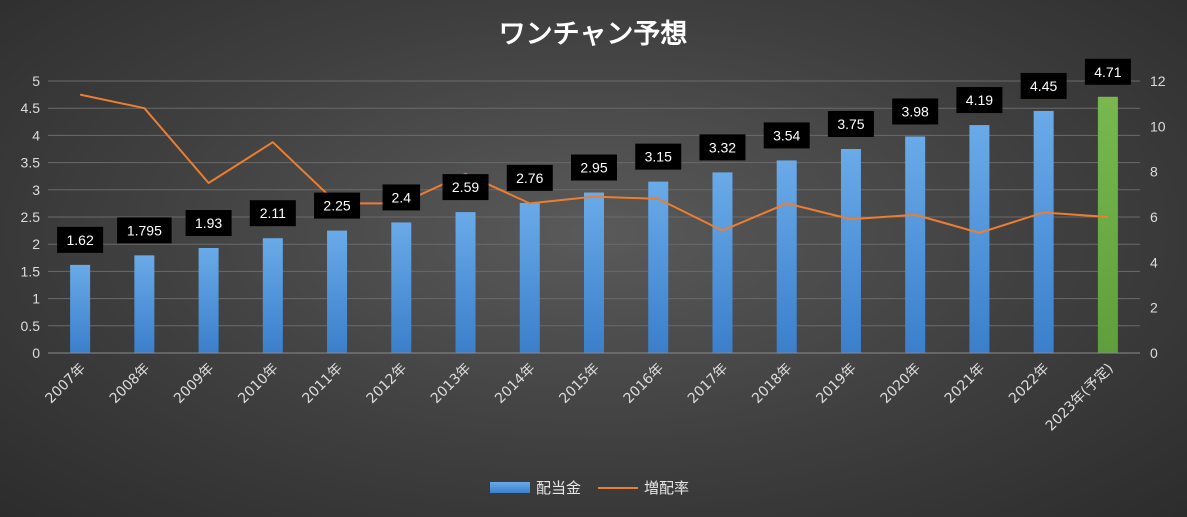 The height and width of the screenshot is (517, 1187). What do you see at coordinates (510, 487) in the screenshot?
I see `legend-swatch-bar` at bounding box center [510, 487].